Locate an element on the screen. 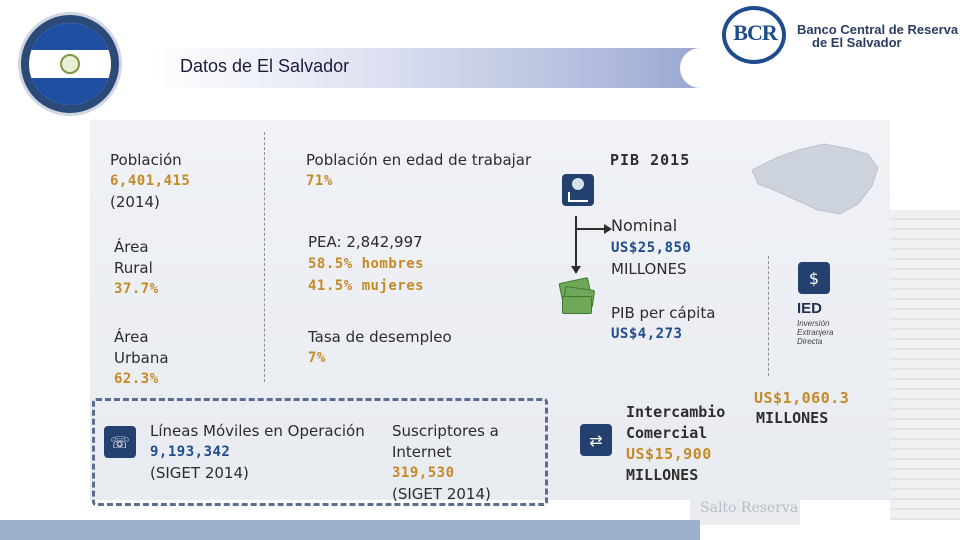 This screenshot has width=960, height=540. area-rural-value: 37.7% is located at coordinates (136, 289).